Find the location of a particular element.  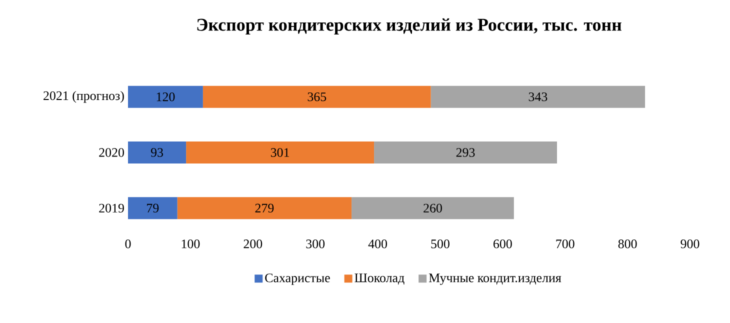

data-label: 301 is located at coordinates (279, 152).